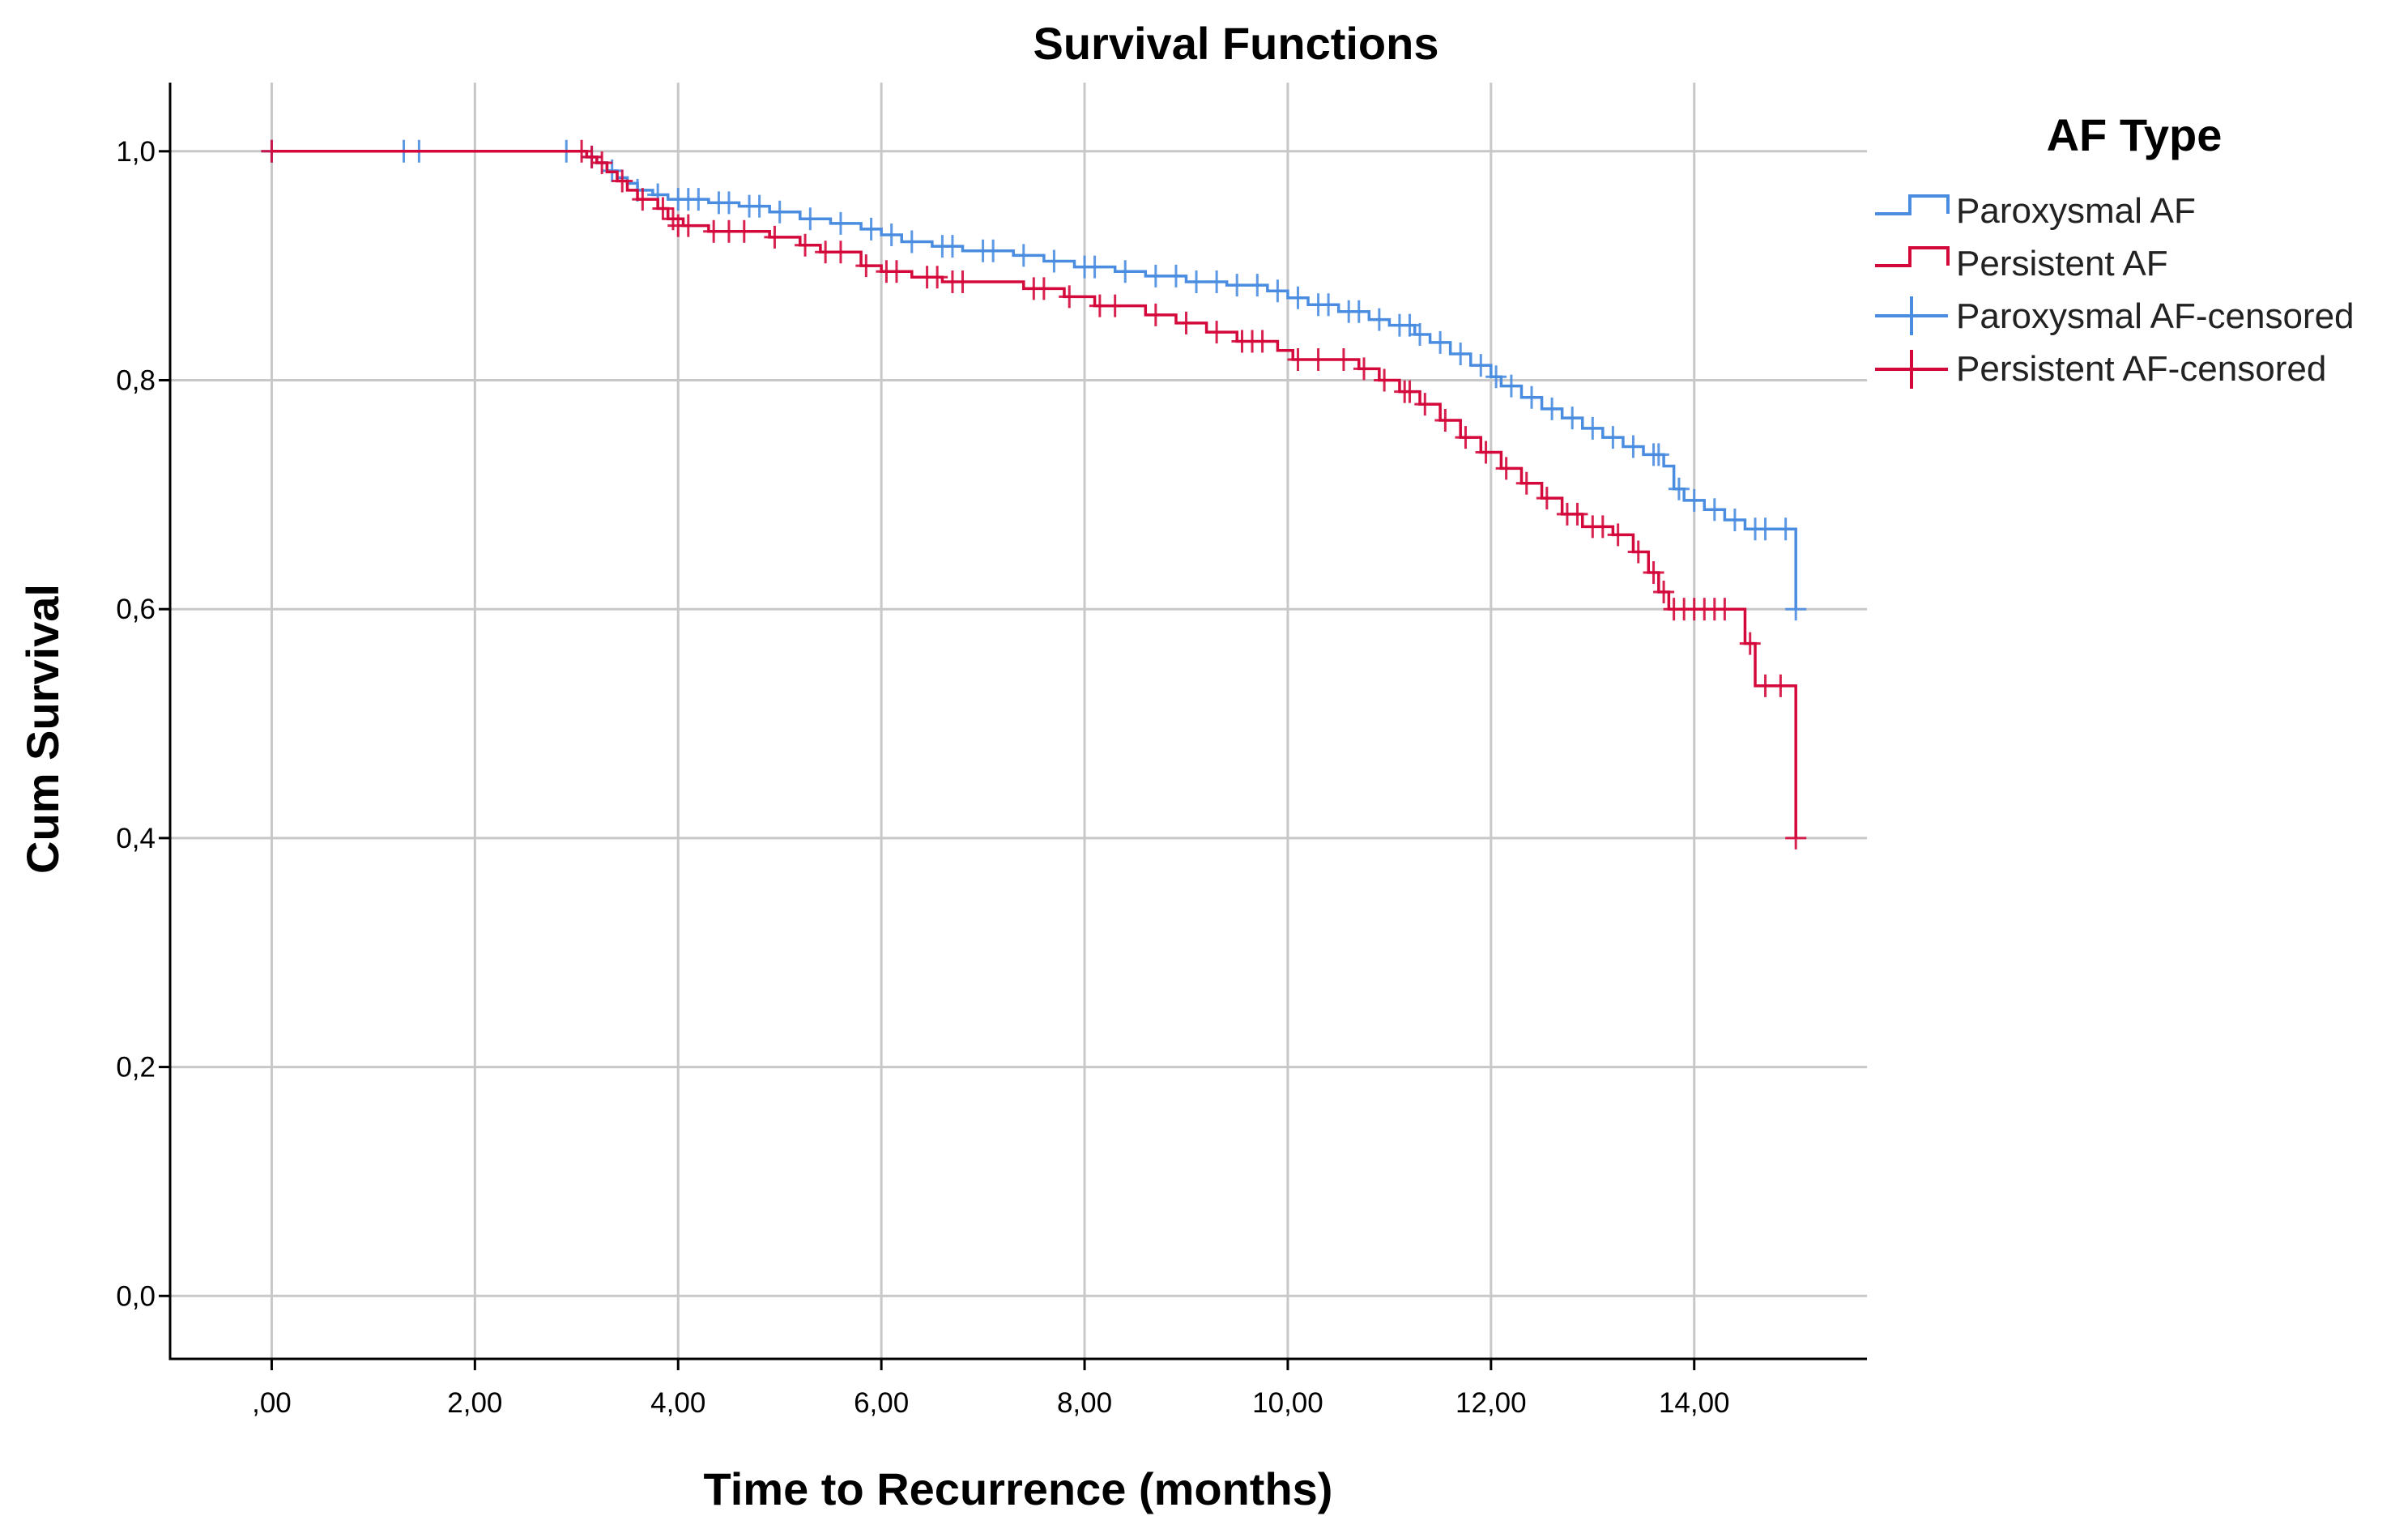 This screenshot has width=2408, height=1533. I want to click on x-tick-label: ,00, so click(272, 1403).